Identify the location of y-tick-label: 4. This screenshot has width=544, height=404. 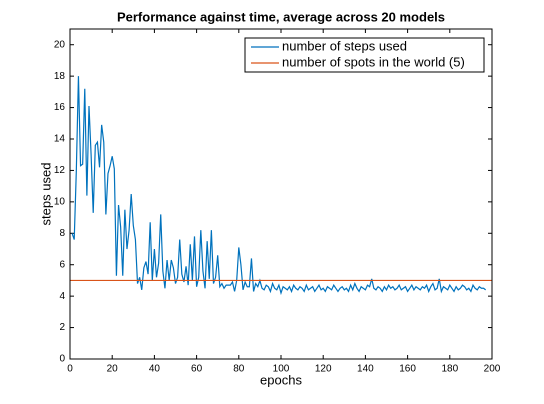
(62, 296).